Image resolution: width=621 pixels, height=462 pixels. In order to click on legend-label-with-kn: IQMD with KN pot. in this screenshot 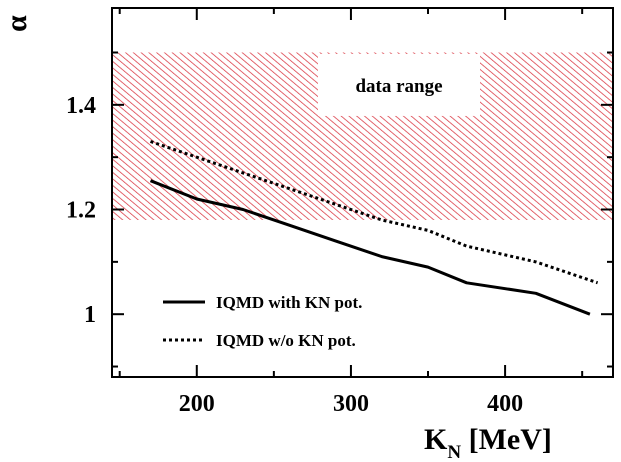, I will do `click(289, 302)`.